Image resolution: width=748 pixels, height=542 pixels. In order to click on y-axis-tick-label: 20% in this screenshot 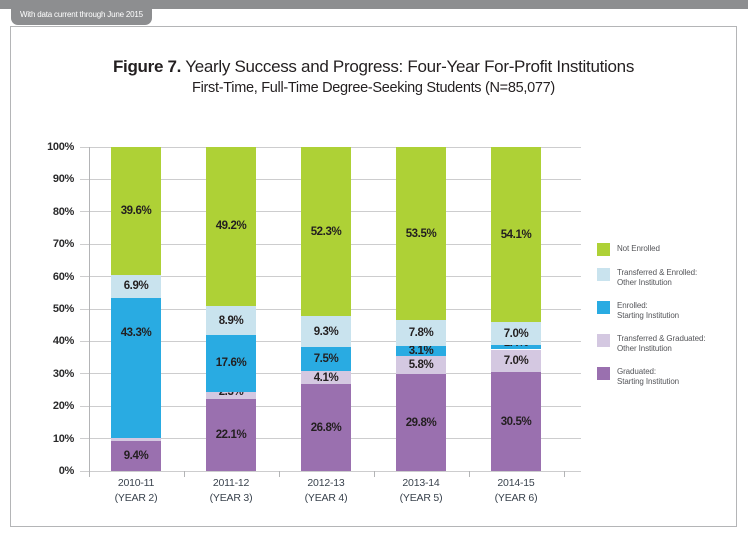, I will do `click(63, 406)`.